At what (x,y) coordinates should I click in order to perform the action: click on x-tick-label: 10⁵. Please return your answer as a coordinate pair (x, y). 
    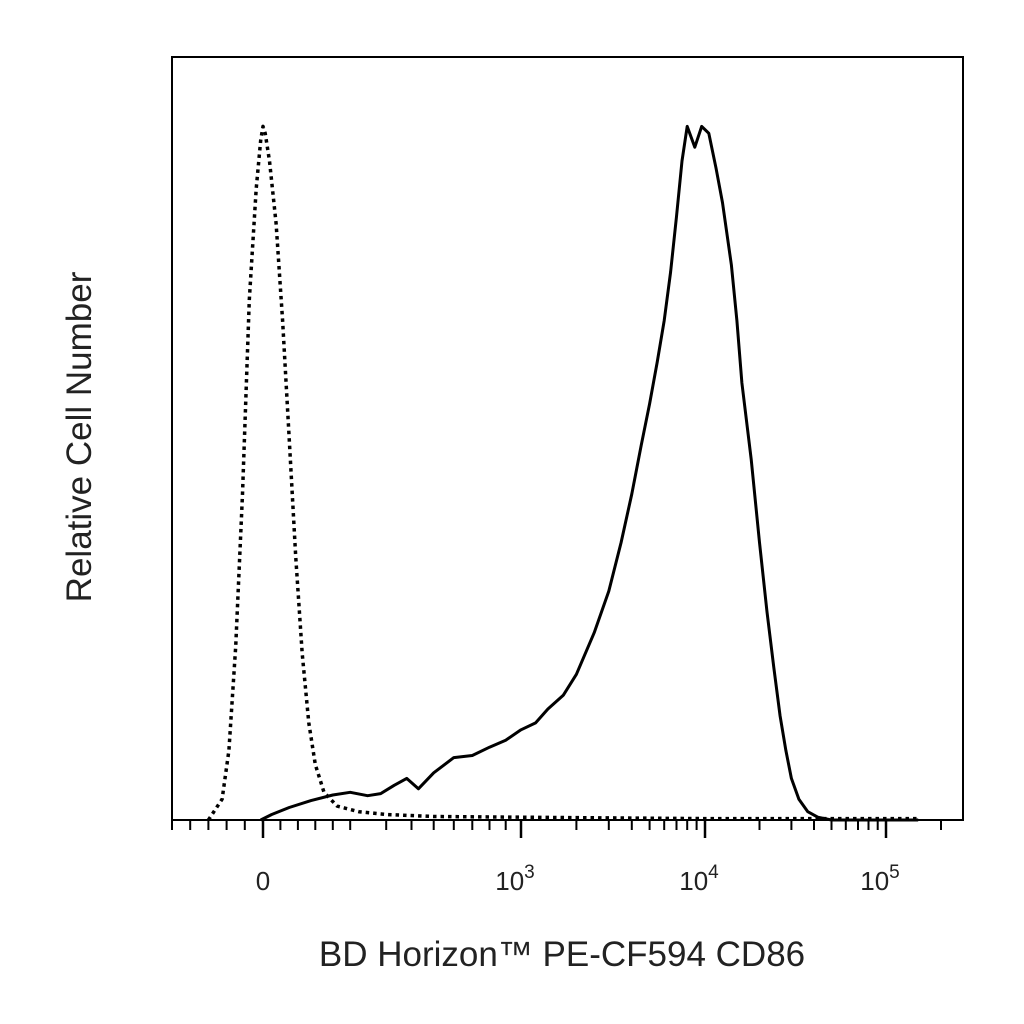
    Looking at the image, I should click on (880, 879).